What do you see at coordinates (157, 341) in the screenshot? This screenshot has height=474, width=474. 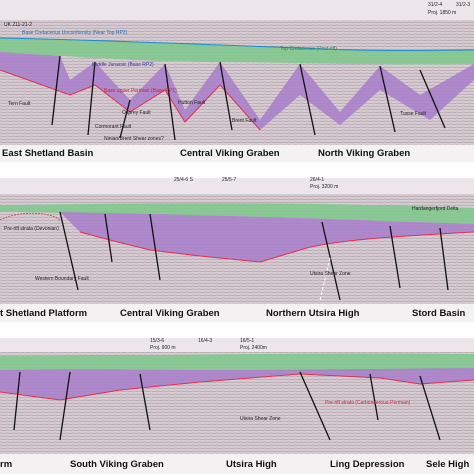 I see `well-label: 15/3-6` at bounding box center [157, 341].